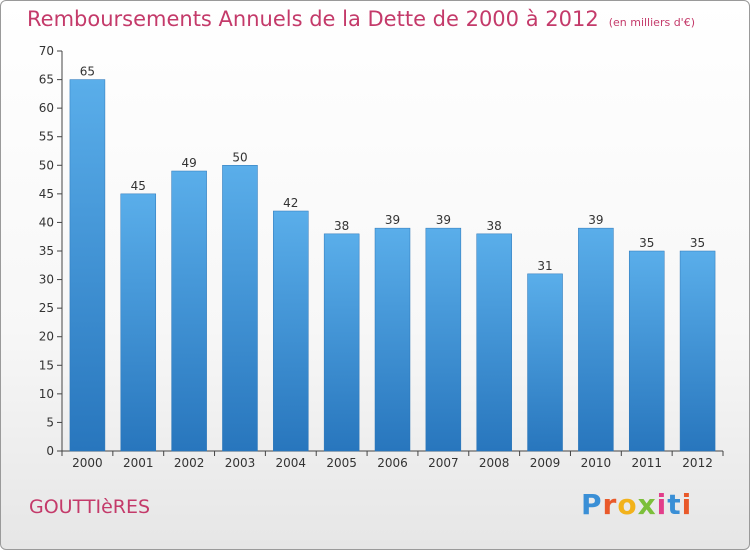 The height and width of the screenshot is (550, 750). Describe the element at coordinates (341, 463) in the screenshot. I see `x-tick-label: 2005` at that location.